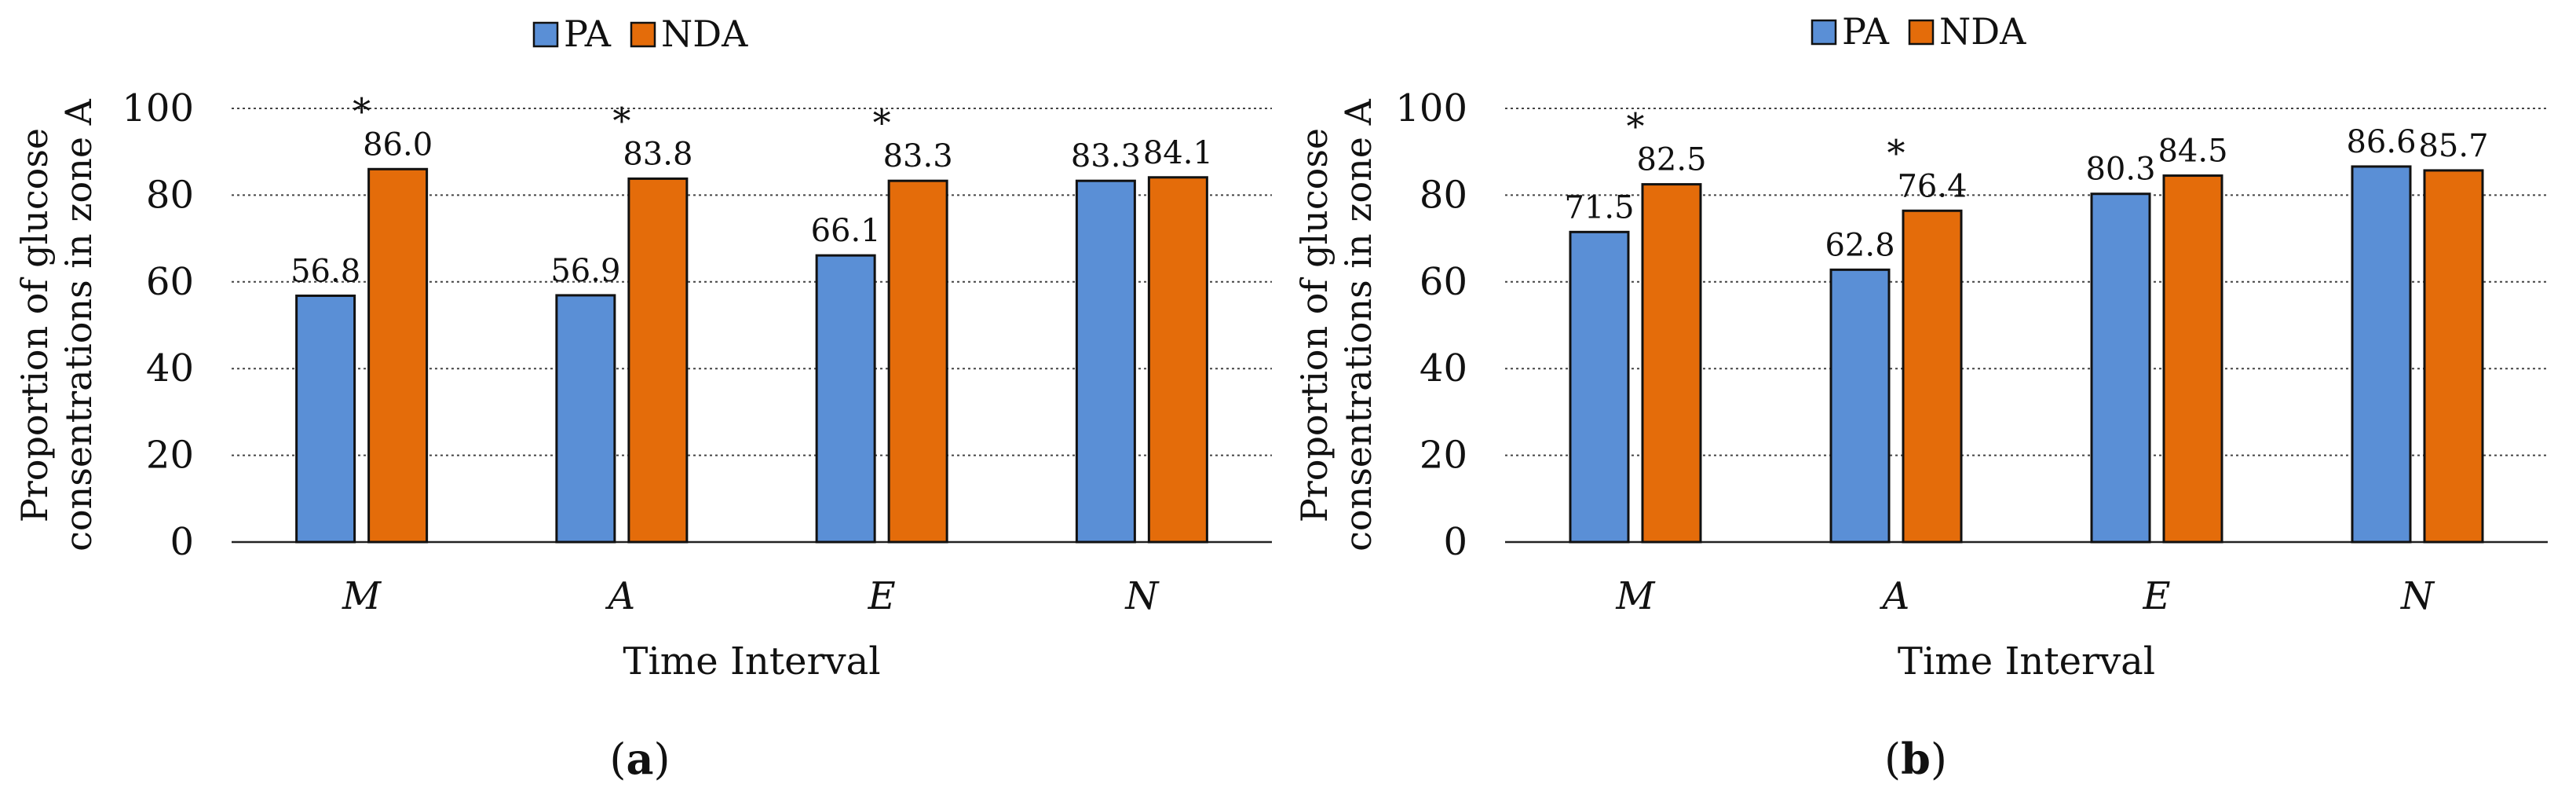 Image resolution: width=2576 pixels, height=795 pixels. Describe the element at coordinates (1932, 186) in the screenshot. I see `data-label: 76.4` at that location.